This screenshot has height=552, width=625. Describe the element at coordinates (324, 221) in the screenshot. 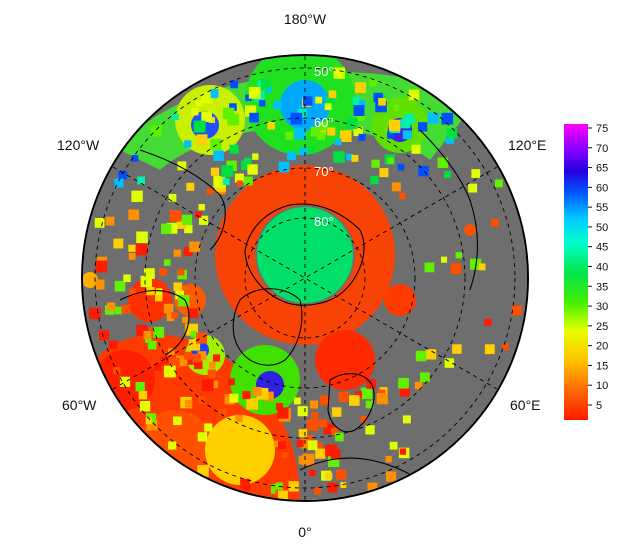

I see `lat-label-80: 80°` at that location.